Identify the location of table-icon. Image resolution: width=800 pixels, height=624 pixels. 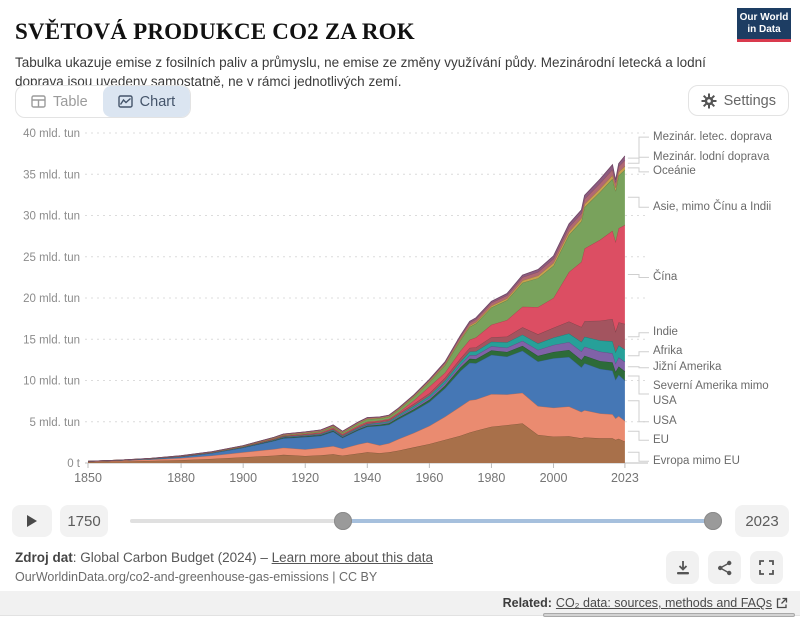
(38, 101).